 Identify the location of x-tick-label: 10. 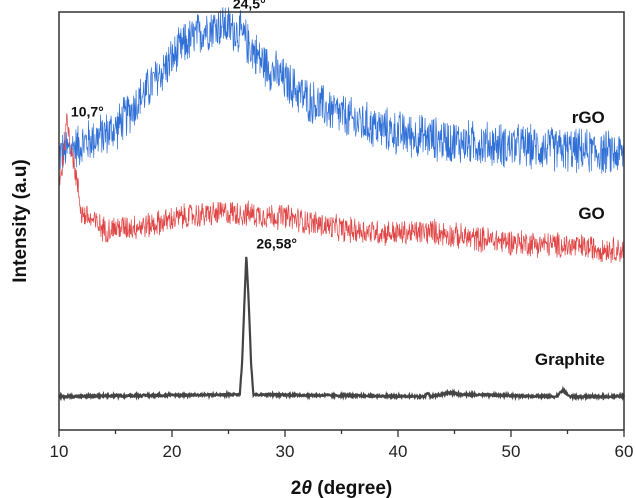
(59, 451).